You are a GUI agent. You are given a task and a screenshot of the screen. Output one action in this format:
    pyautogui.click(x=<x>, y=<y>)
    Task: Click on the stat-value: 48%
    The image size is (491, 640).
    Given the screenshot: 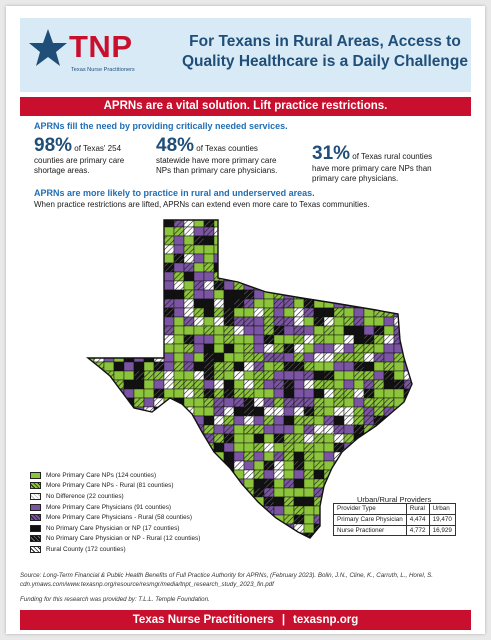 What is the action you would take?
    pyautogui.click(x=175, y=145)
    